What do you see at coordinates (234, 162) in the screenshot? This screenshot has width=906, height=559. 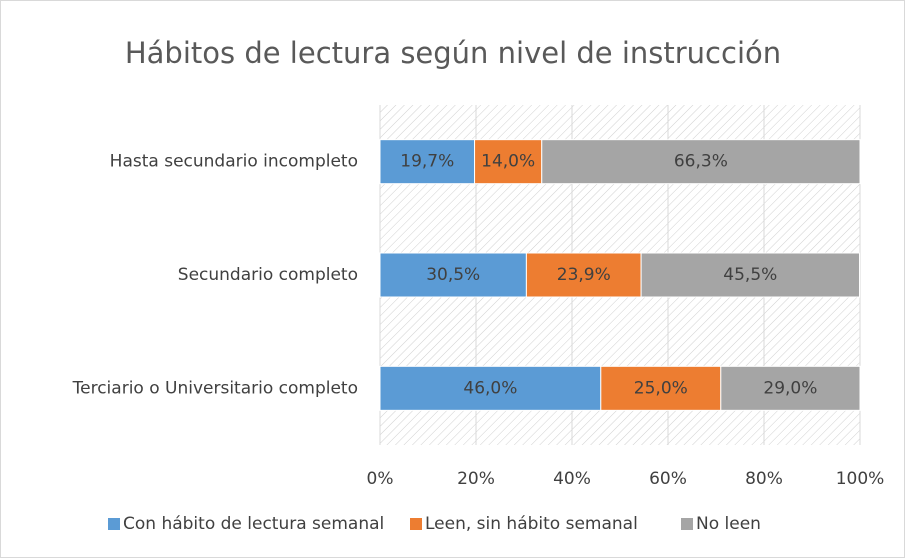 I see `y-tick-label: Hasta secundario incompleto` at bounding box center [234, 162].